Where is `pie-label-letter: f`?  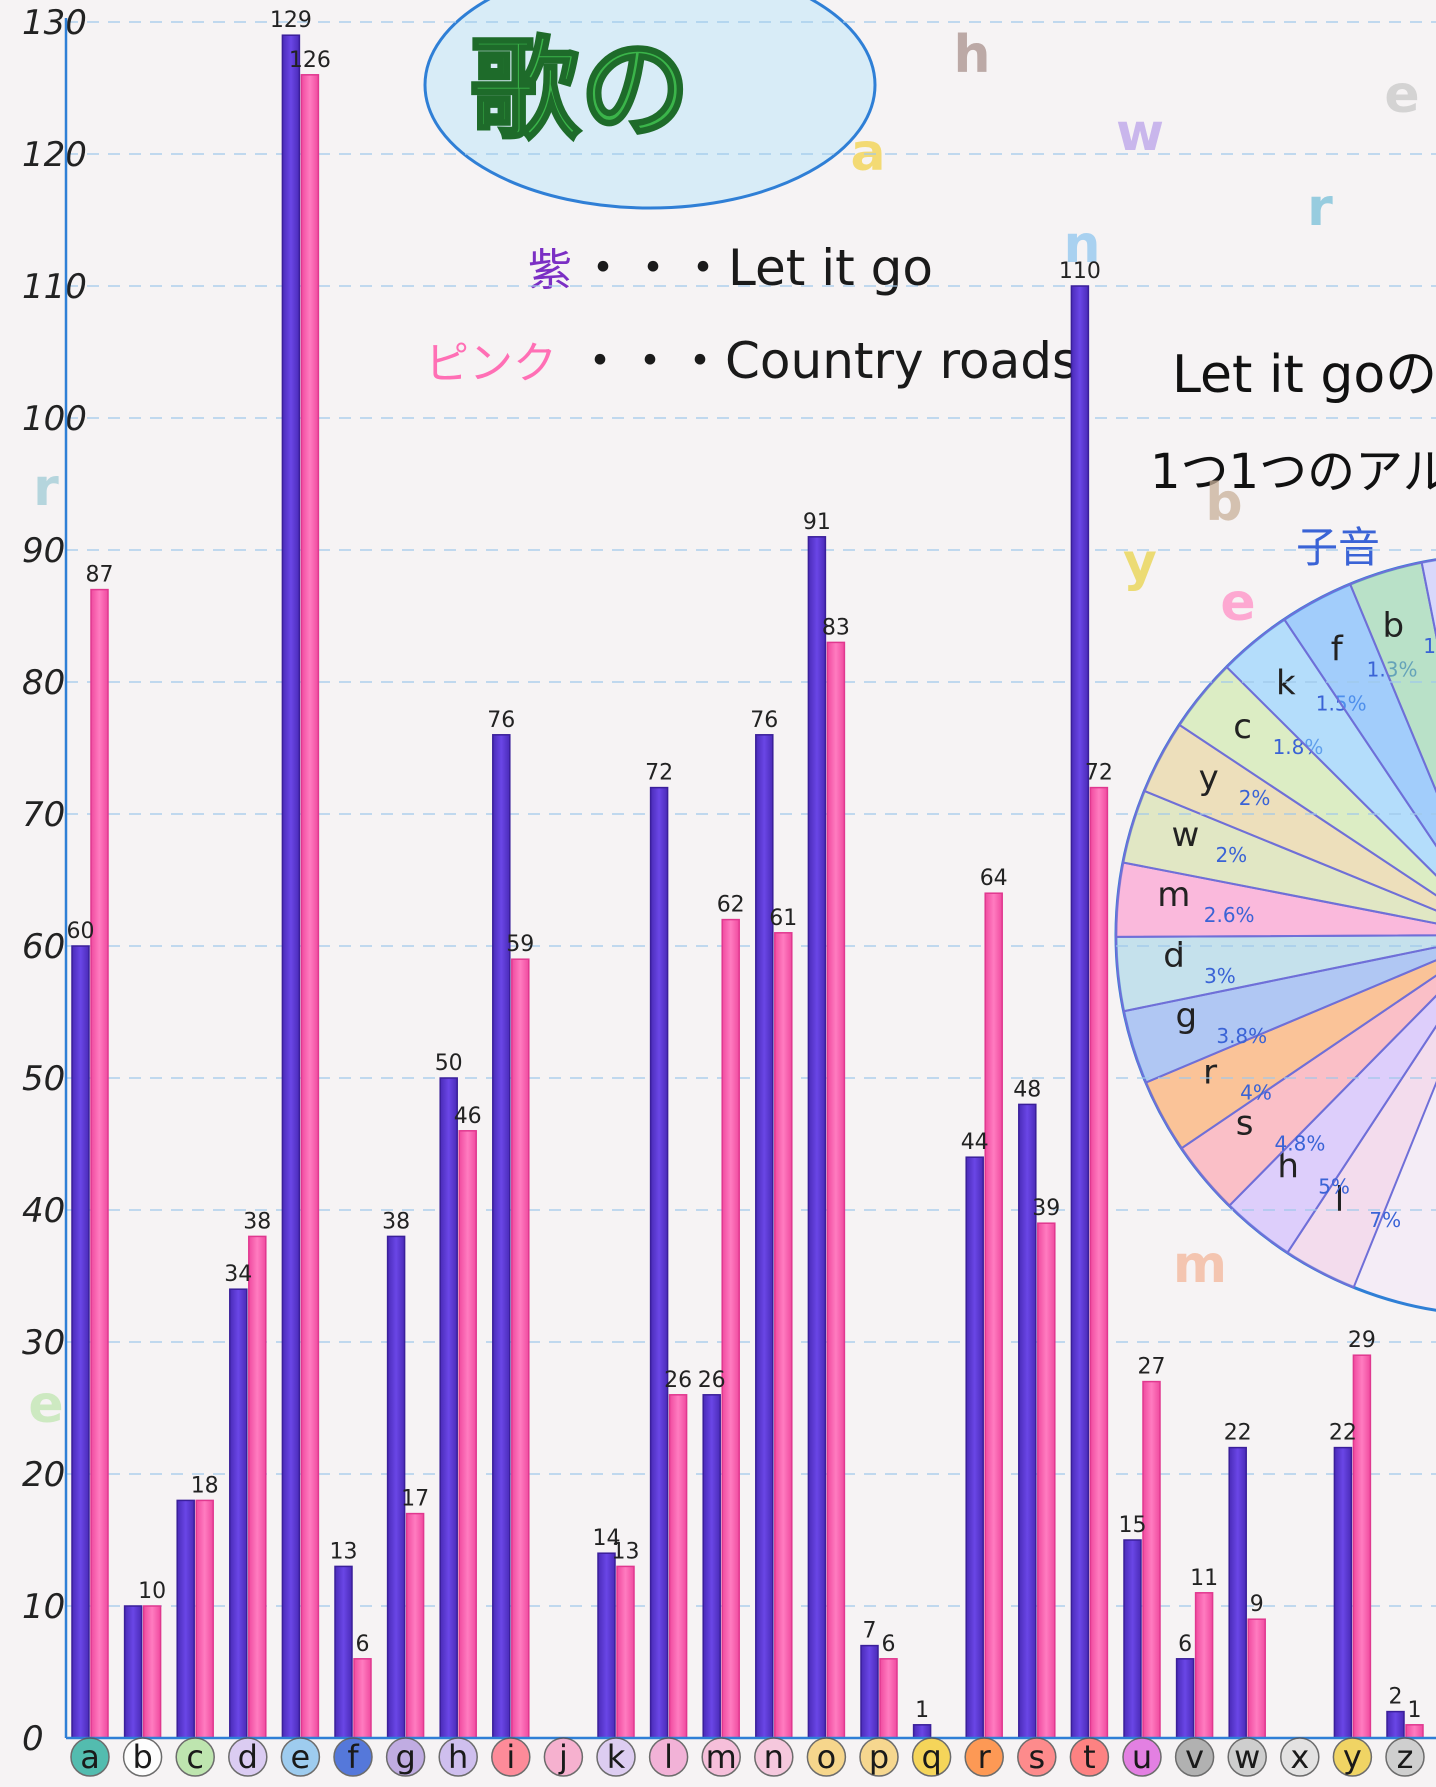
pie-label-letter: f is located at coordinates (1337, 649).